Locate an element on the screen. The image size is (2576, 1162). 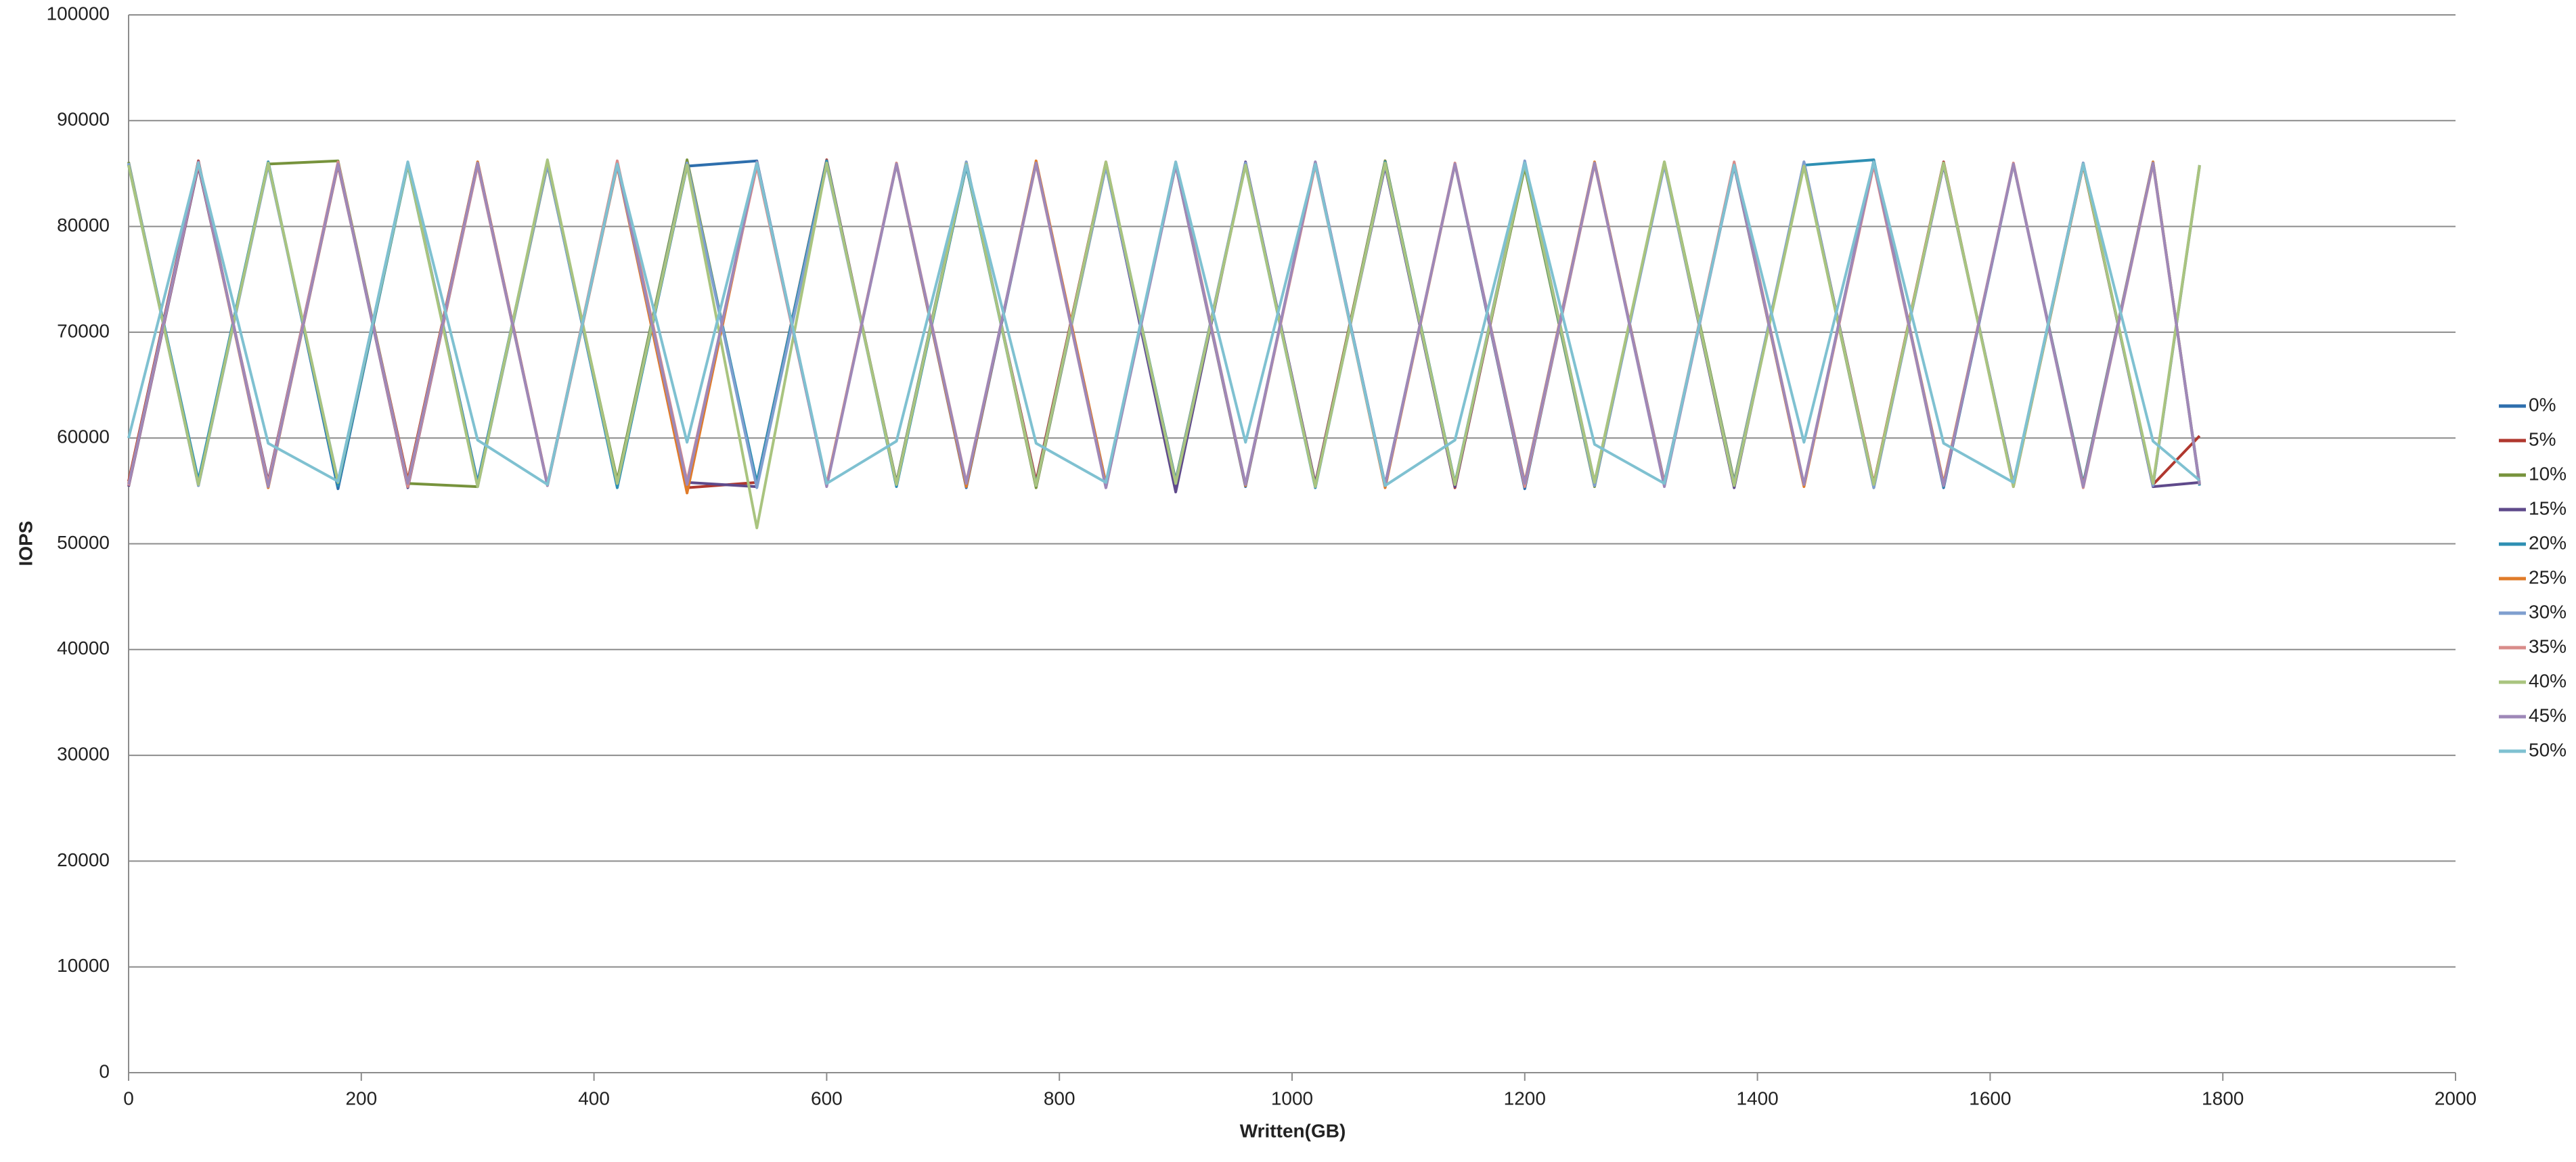
x-axis-title: Written(GB) is located at coordinates (1293, 1130).